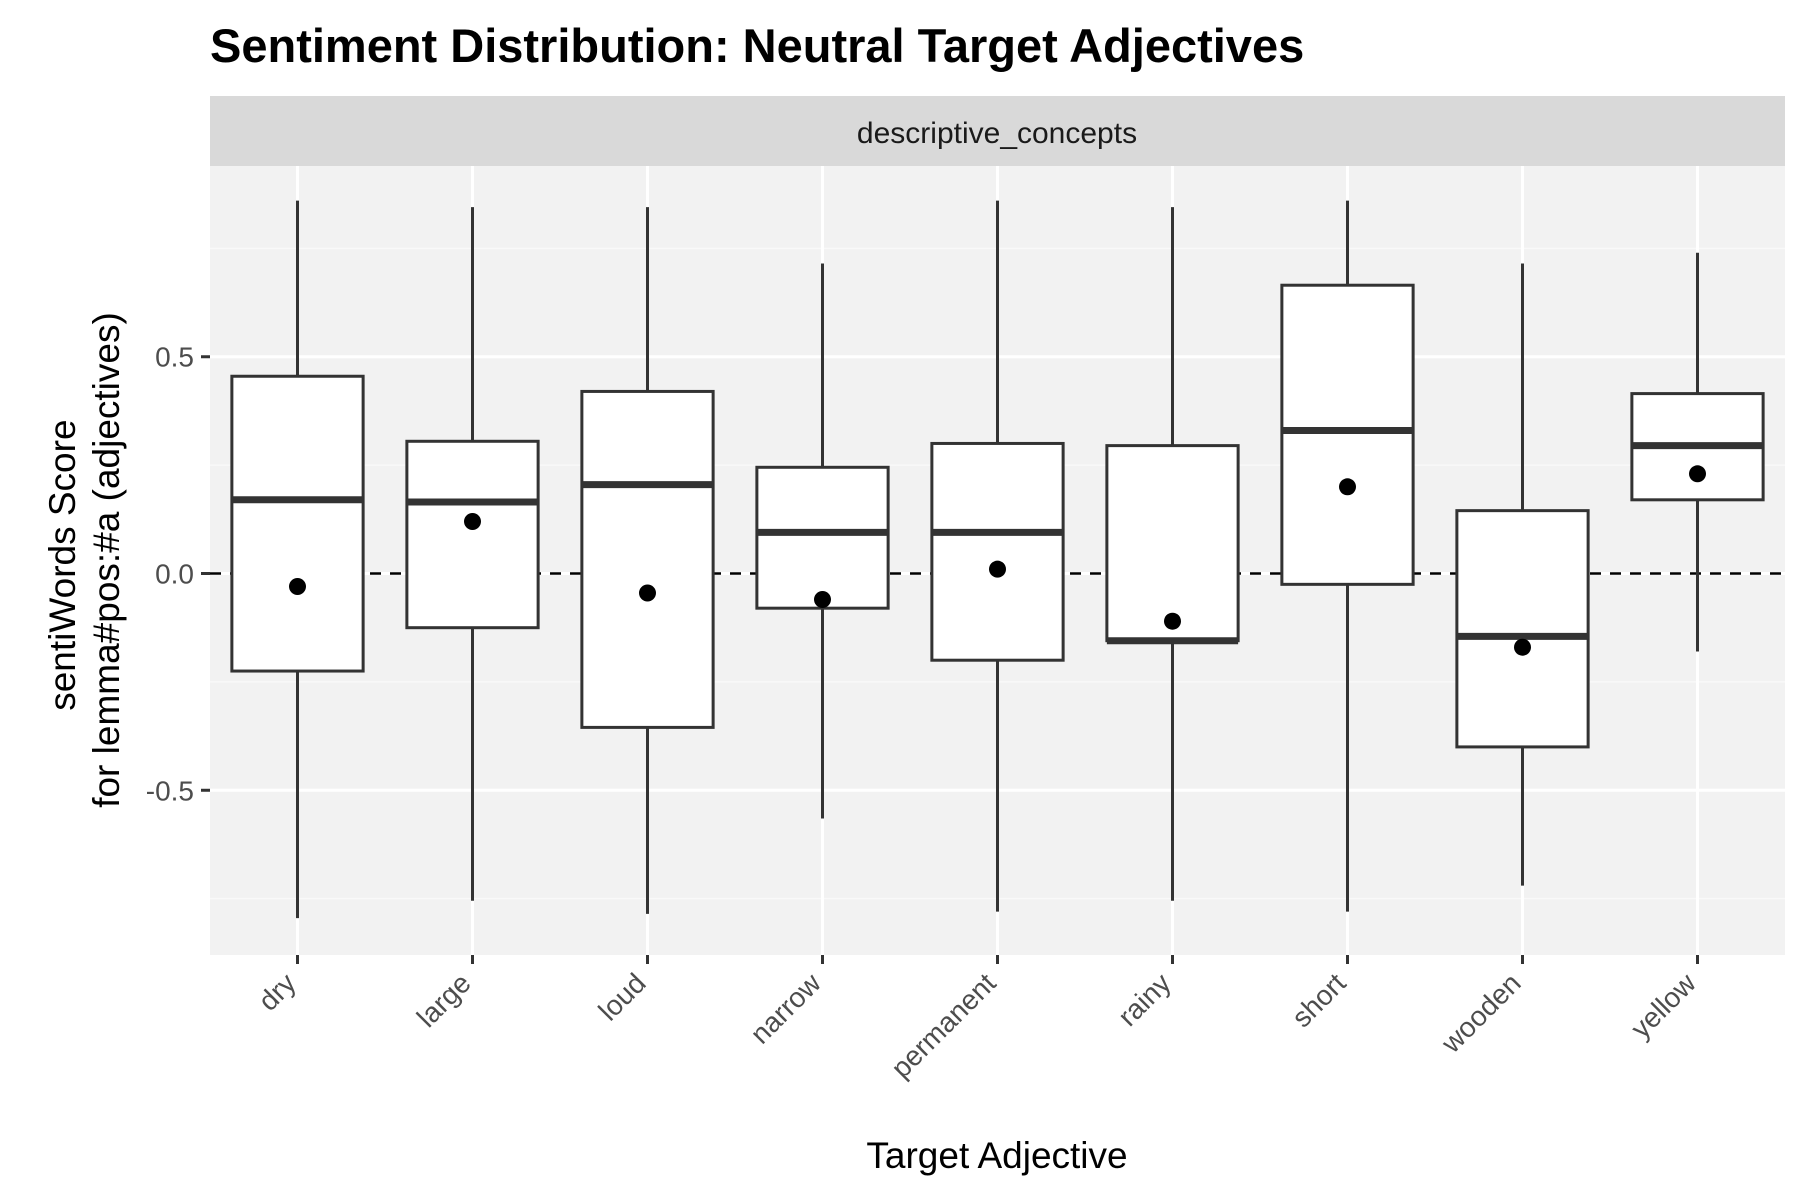 Image resolution: width=1800 pixels, height=1200 pixels. I want to click on box-large, so click(472, 554).